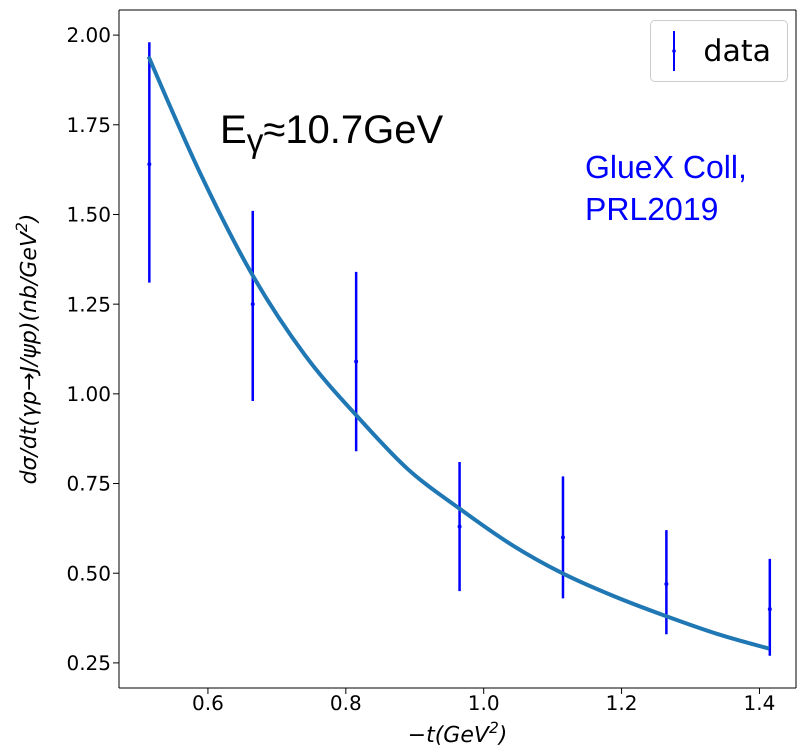  I want to click on x-axis-title: −t(GeV$^{2}$), so click(458, 733).